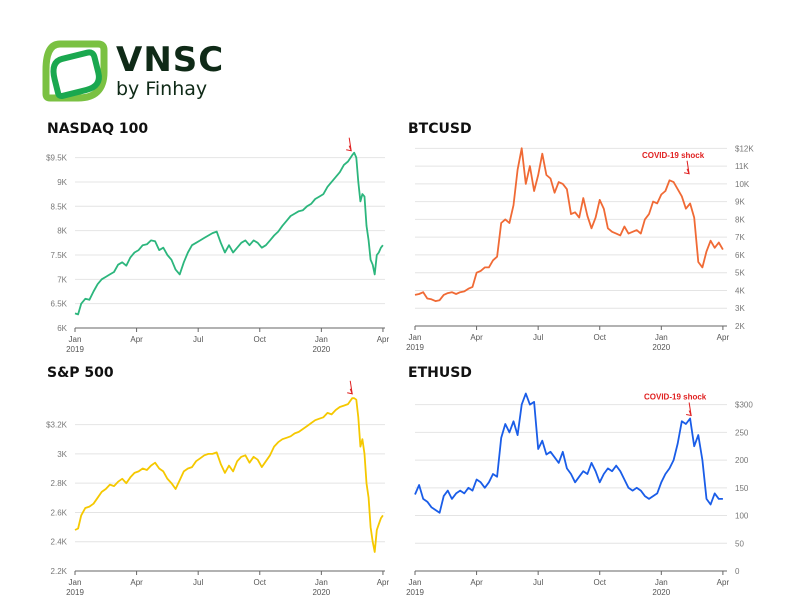 The height and width of the screenshot is (600, 800). Describe the element at coordinates (98, 129) in the screenshot. I see `nasdaq-title: NASDAQ 100` at that location.